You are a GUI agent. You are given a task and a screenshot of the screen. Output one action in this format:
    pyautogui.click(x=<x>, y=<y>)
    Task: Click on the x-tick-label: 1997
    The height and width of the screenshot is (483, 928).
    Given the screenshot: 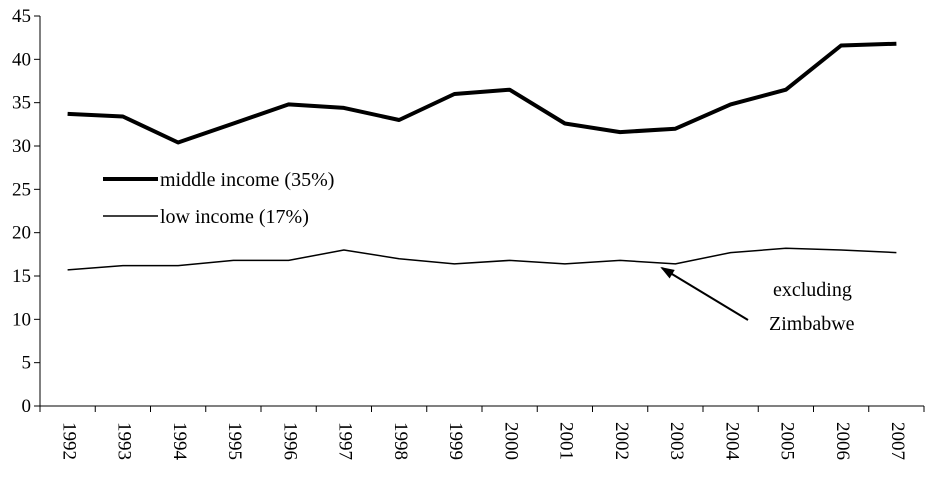 What is the action you would take?
    pyautogui.click(x=345, y=441)
    